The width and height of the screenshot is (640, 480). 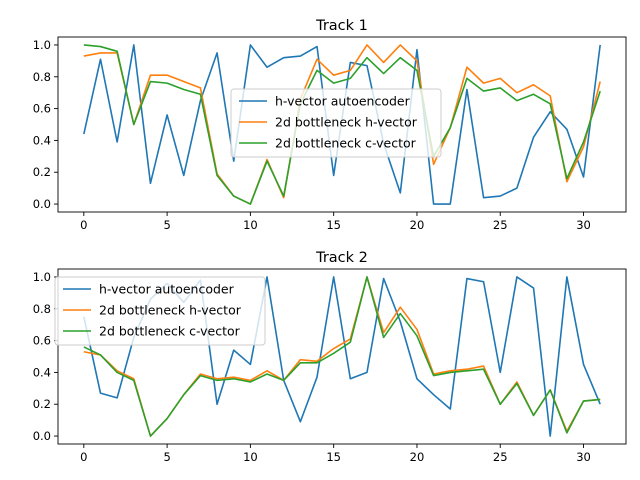 What do you see at coordinates (341, 258) in the screenshot?
I see `chart-title: Track 2` at bounding box center [341, 258].